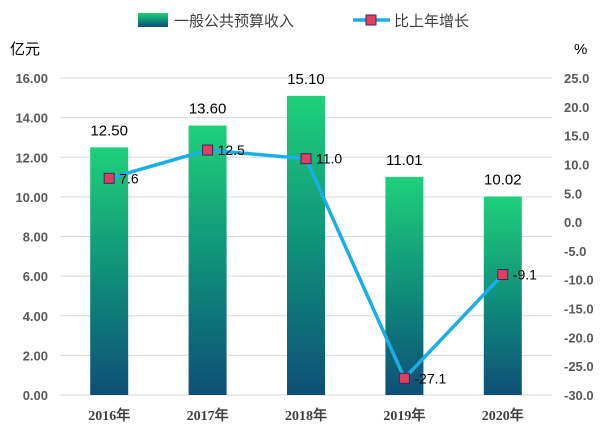 The image size is (615, 437). Describe the element at coordinates (371, 20) in the screenshot. I see `legend-line-marker` at that location.